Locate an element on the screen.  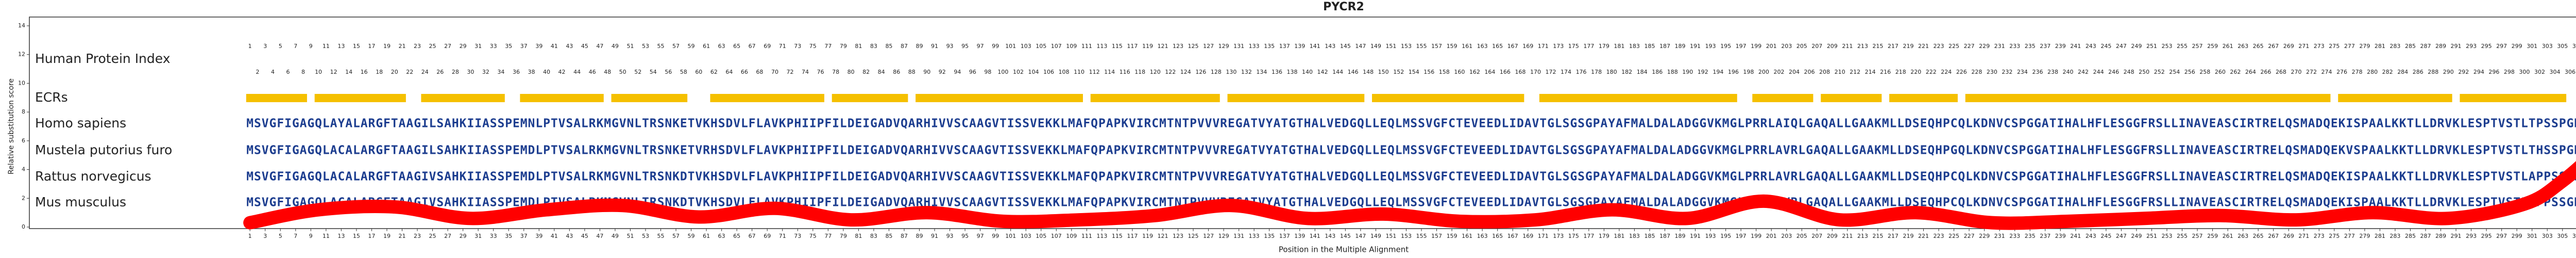
x-tick-label: 151 is located at coordinates (1390, 236).